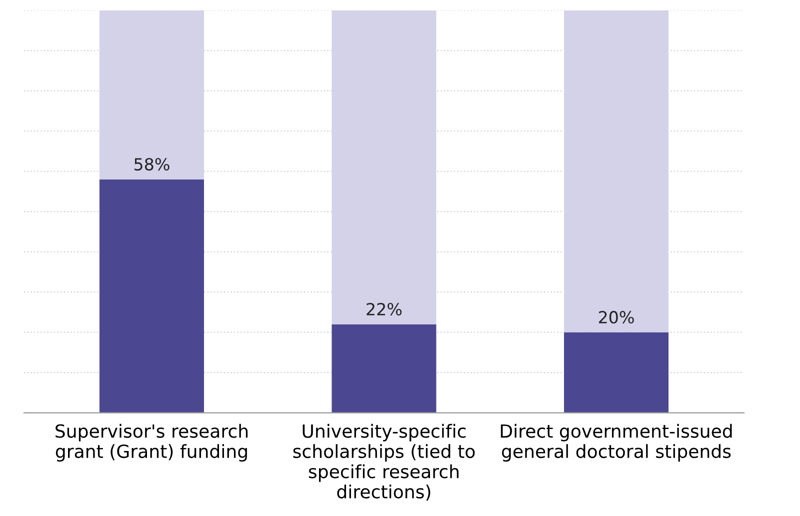  I want to click on x-tick-label: University-specific scholarships (tied to specific research directions), so click(384, 462).